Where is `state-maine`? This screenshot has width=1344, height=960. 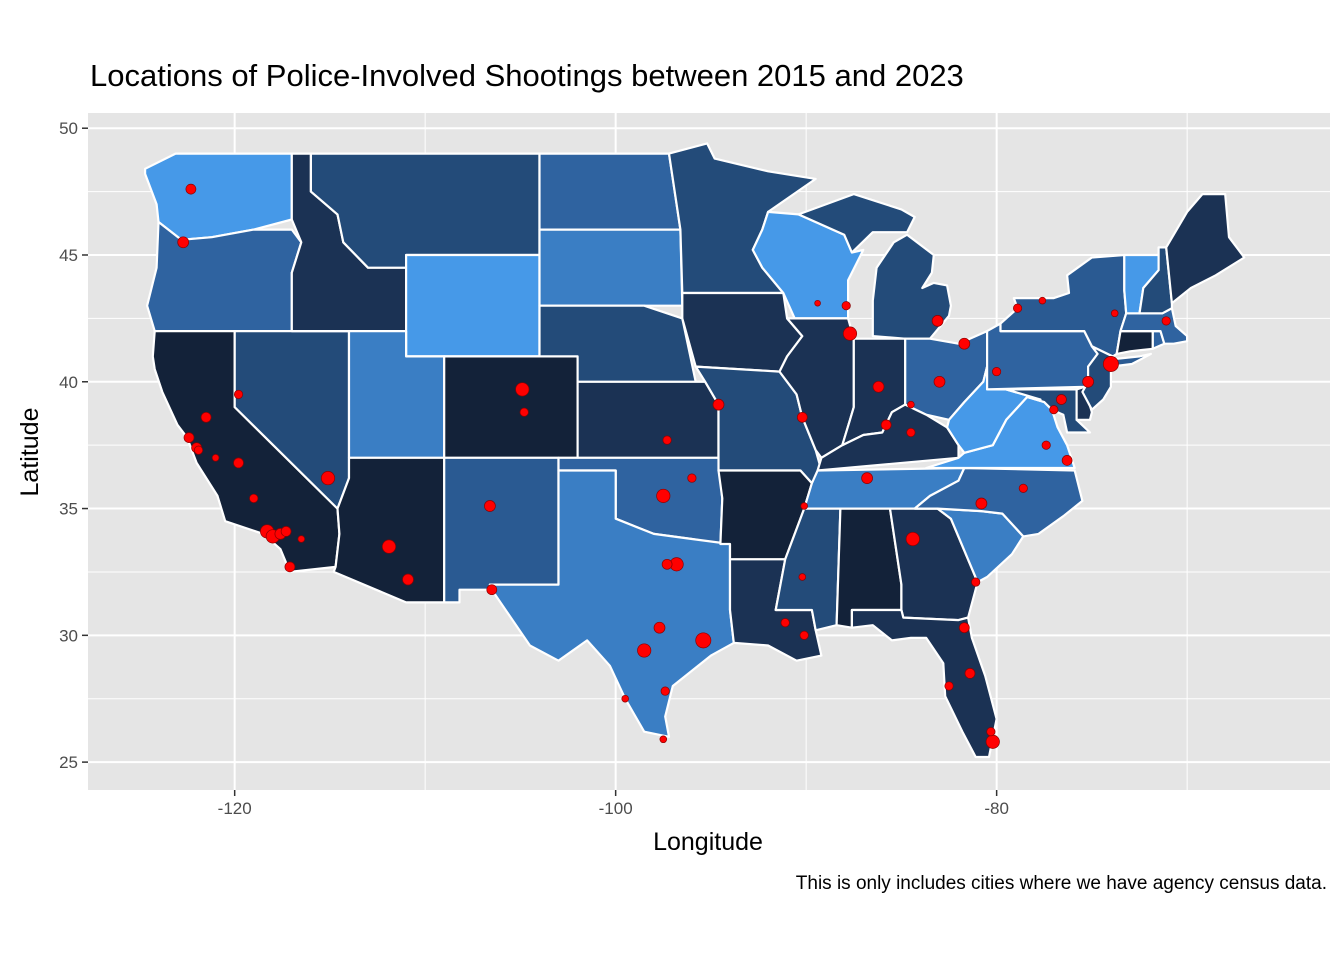
state-maine is located at coordinates (1205, 249).